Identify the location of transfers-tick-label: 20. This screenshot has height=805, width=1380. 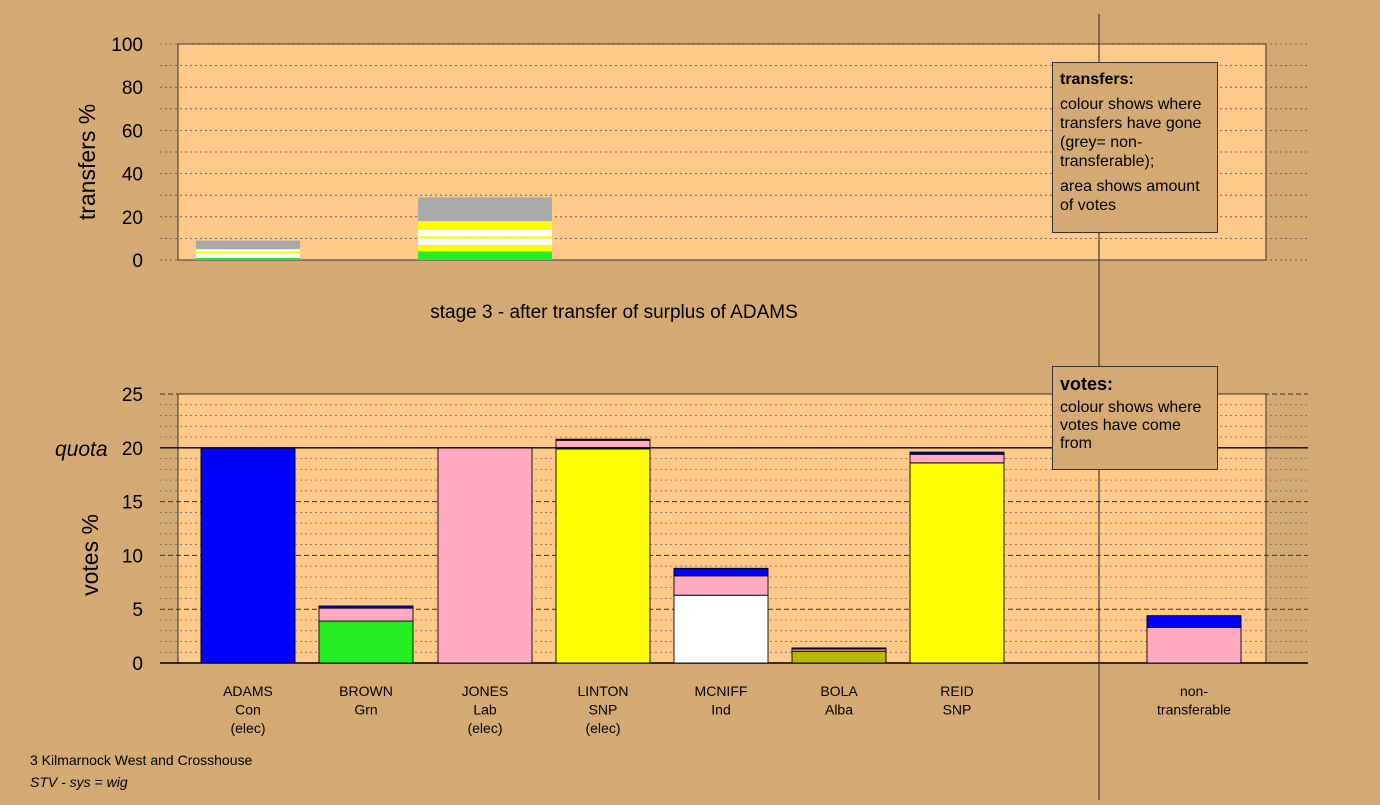
(132, 218).